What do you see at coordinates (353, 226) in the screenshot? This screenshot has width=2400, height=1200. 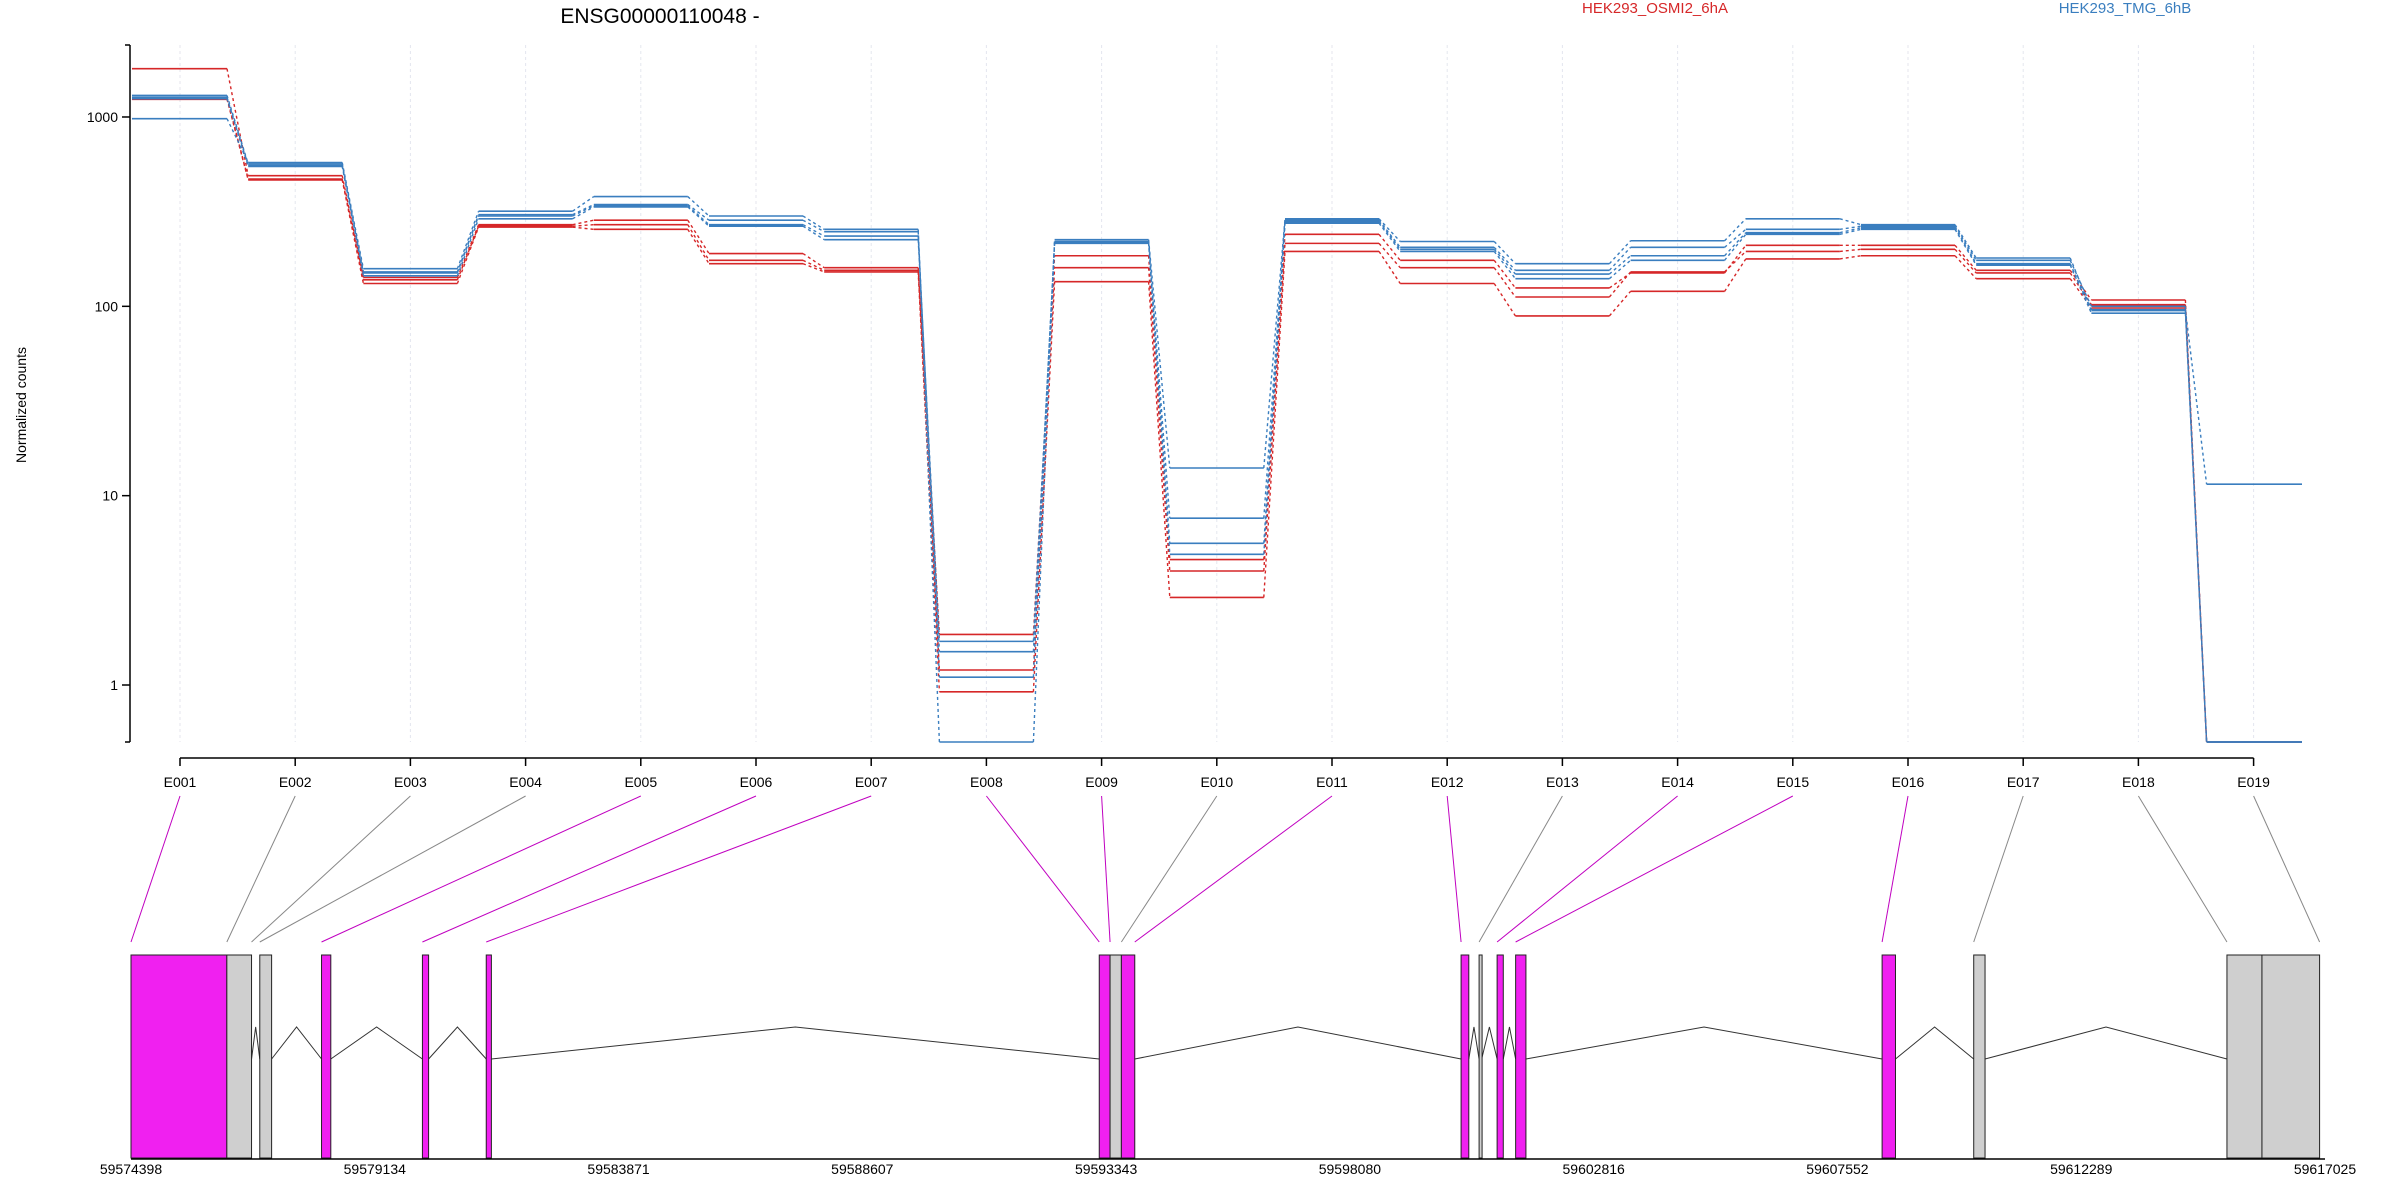 I see `series-1-link-e002` at bounding box center [353, 226].